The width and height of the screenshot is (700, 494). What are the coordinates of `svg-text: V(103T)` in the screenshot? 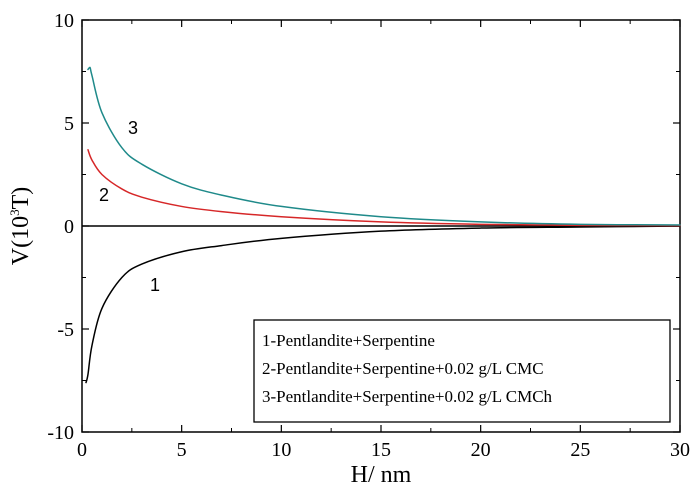 It's located at (20, 226).